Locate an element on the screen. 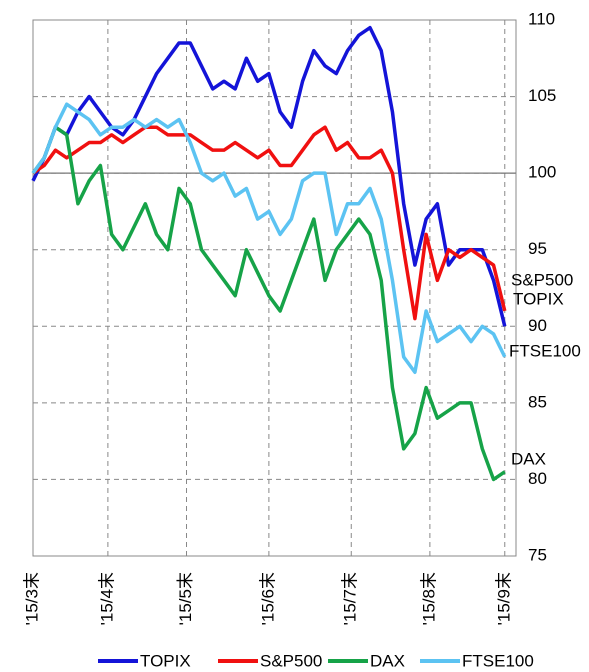 Image resolution: width=589 pixels, height=672 pixels. y-tick-label: 85 is located at coordinates (537, 401).